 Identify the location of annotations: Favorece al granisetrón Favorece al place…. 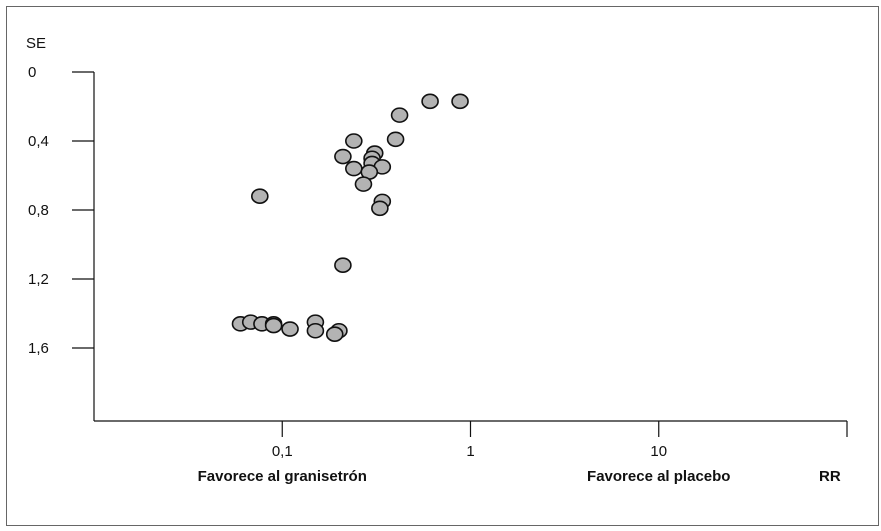
(464, 476).